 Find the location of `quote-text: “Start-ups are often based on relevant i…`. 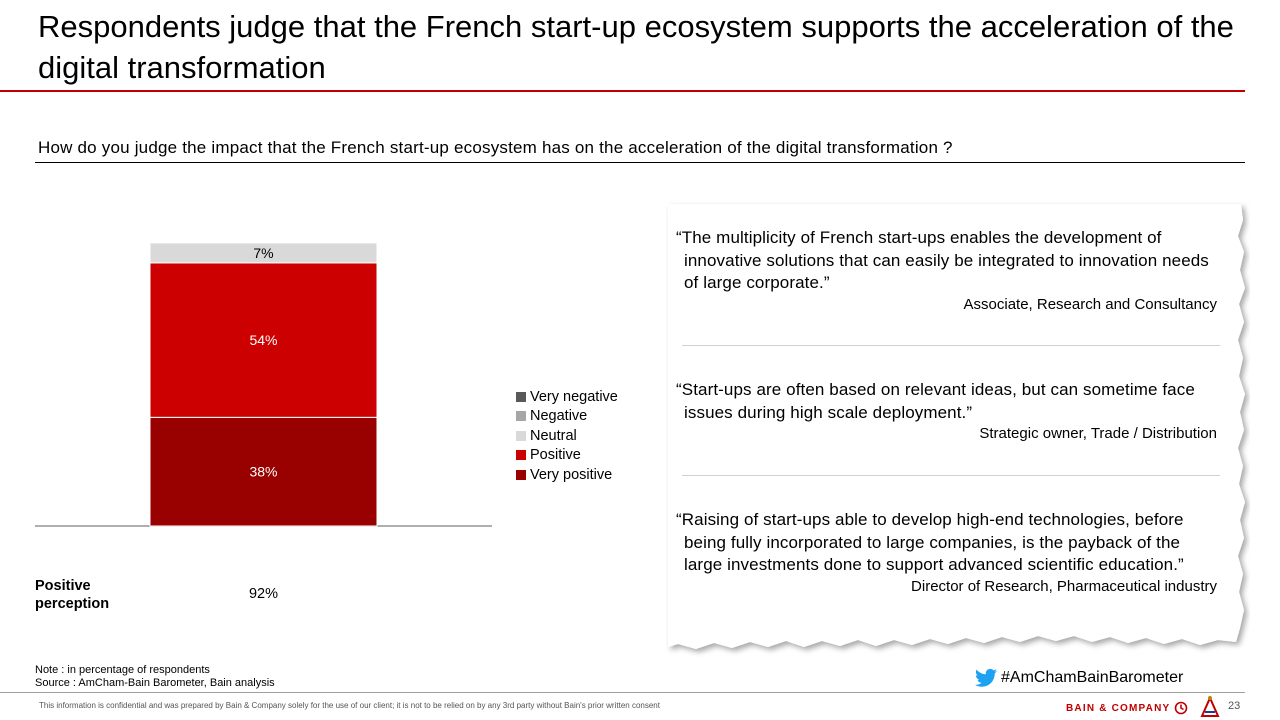

quote-text: “Start-ups are often based on relevant i… is located at coordinates (935, 401).